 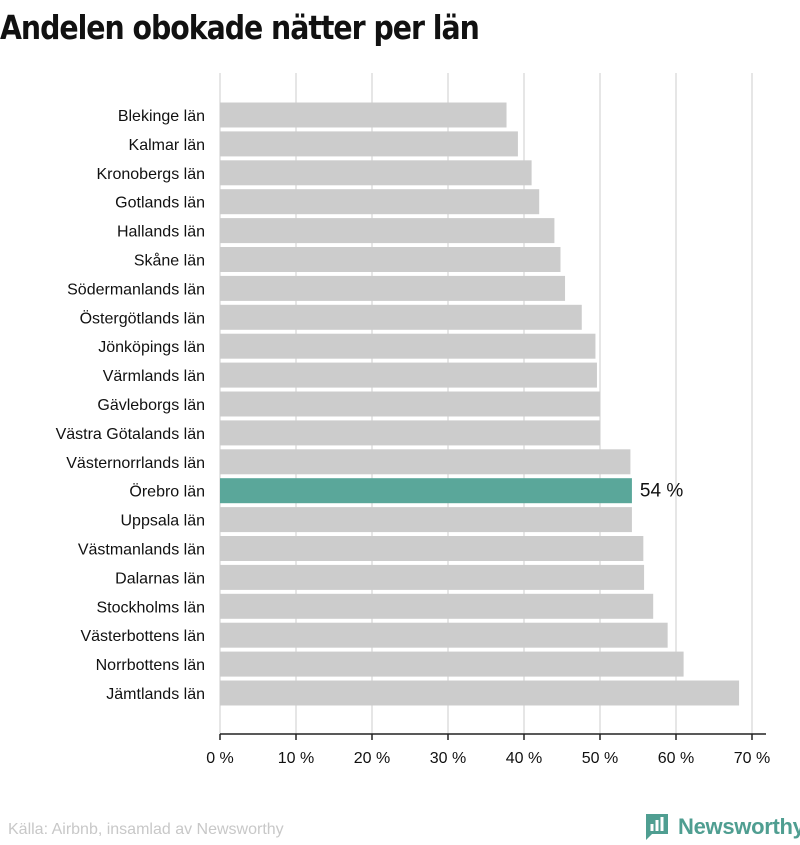 I want to click on x-tick-label: 50 %, so click(x=600, y=758).